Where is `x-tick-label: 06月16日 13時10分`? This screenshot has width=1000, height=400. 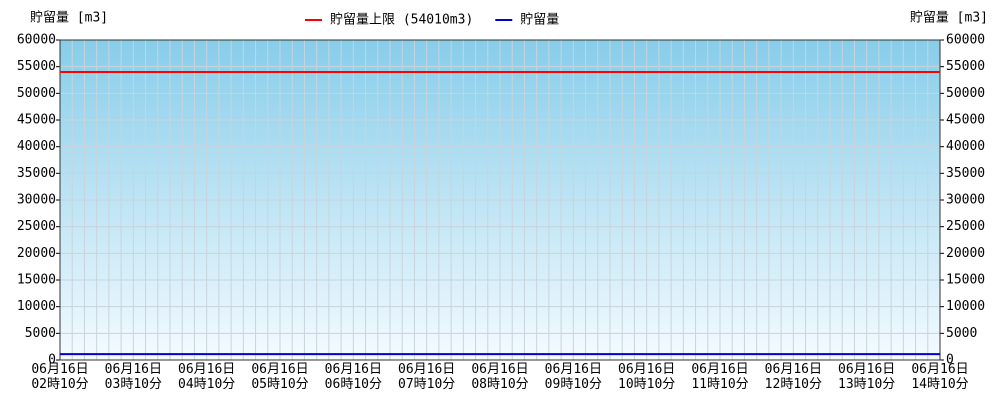
x-tick-label: 06月16日 13時10分 is located at coordinates (867, 377).